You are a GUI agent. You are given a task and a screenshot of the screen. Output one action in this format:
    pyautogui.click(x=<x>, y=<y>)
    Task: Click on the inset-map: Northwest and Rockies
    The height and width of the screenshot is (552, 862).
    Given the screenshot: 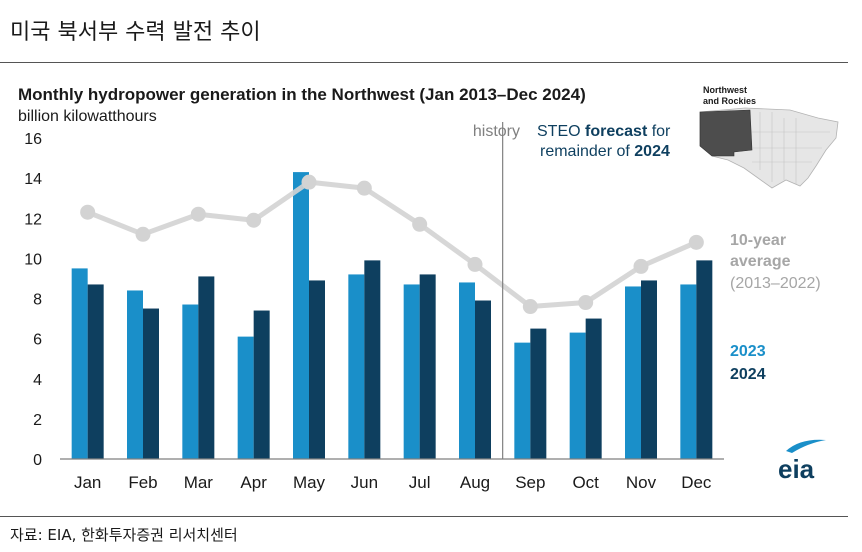 What is the action you would take?
    pyautogui.click(x=769, y=137)
    